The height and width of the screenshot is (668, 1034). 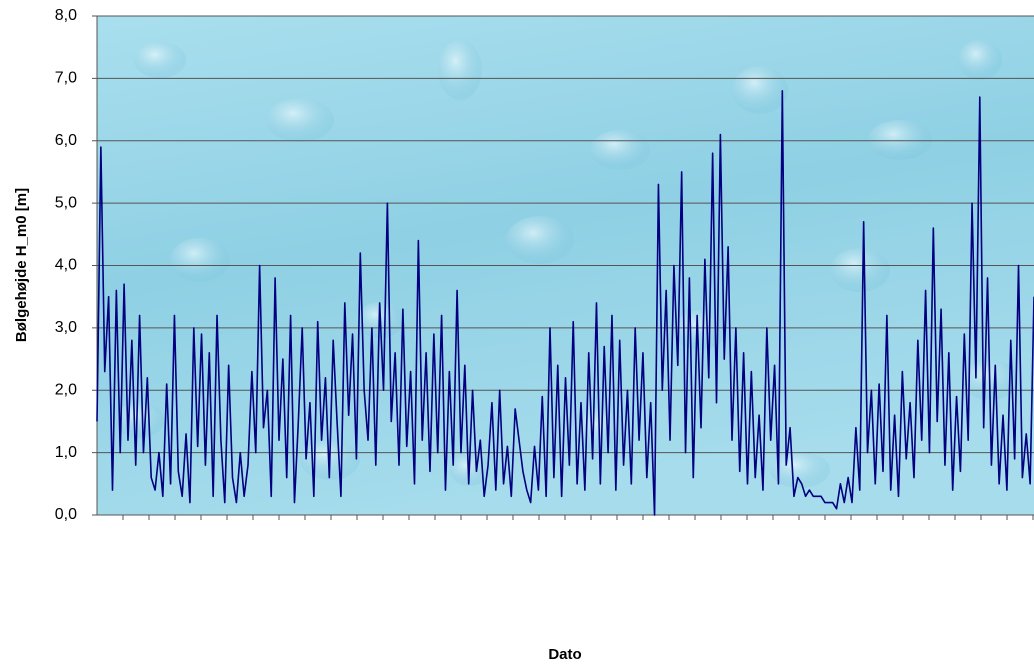 What do you see at coordinates (66, 265) in the screenshot?
I see `y-tick-label: 4,0` at bounding box center [66, 265].